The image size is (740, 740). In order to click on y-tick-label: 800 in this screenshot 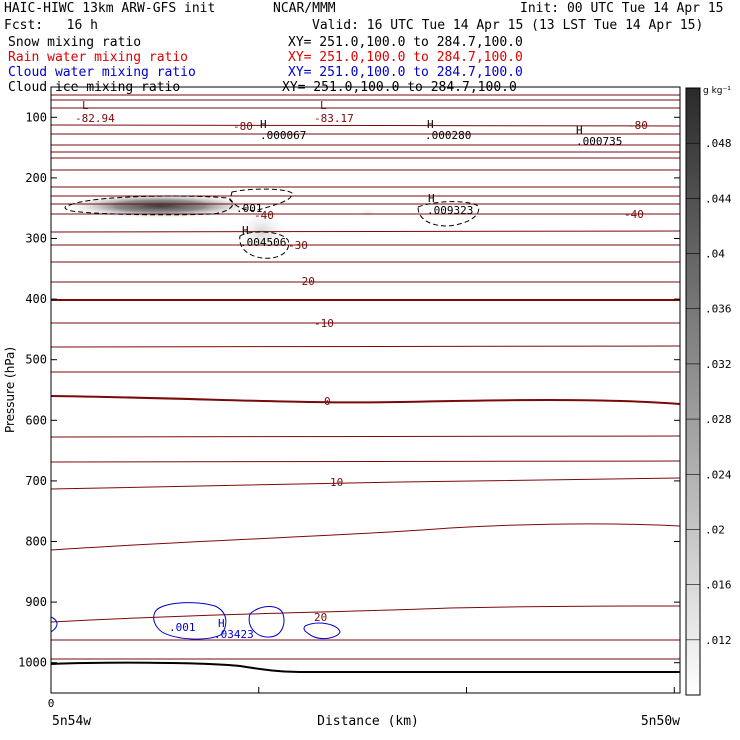, I will do `click(36, 542)`.